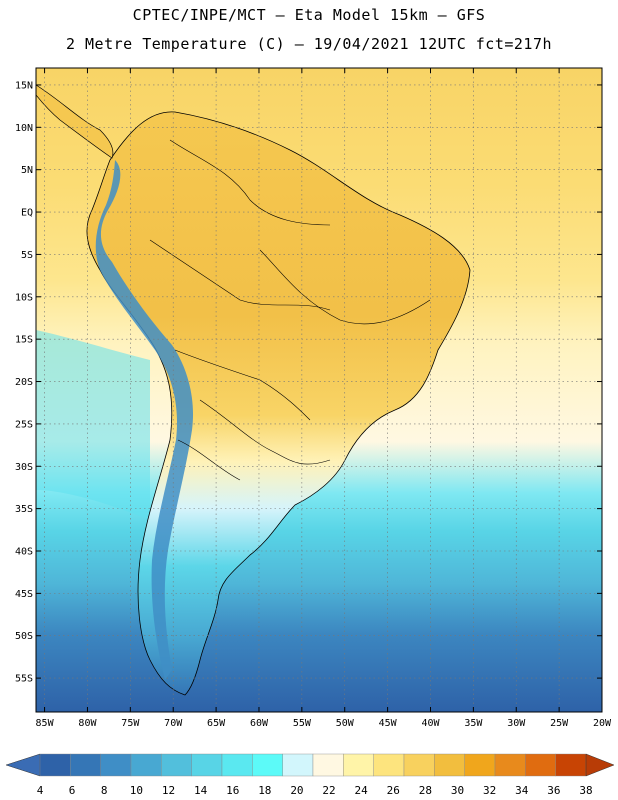  I want to click on colorbar-label: 4, so click(40, 790).